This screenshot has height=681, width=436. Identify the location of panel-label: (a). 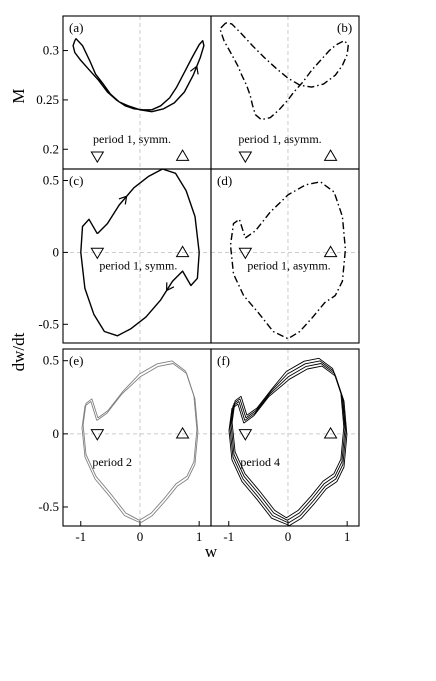
(76, 27).